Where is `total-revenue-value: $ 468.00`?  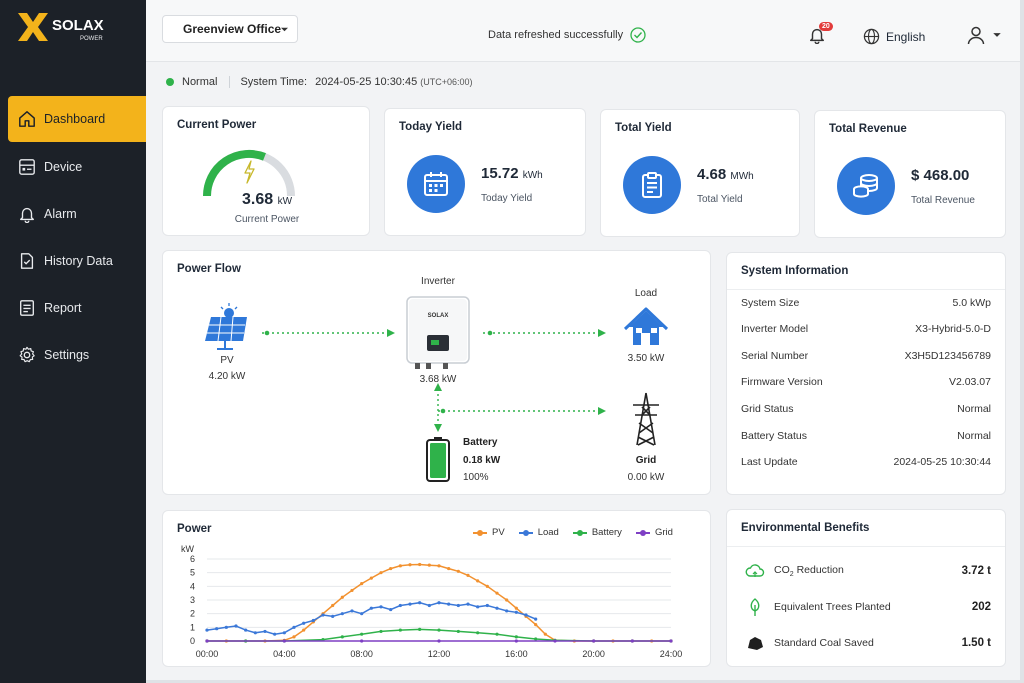 total-revenue-value: $ 468.00 is located at coordinates (940, 175).